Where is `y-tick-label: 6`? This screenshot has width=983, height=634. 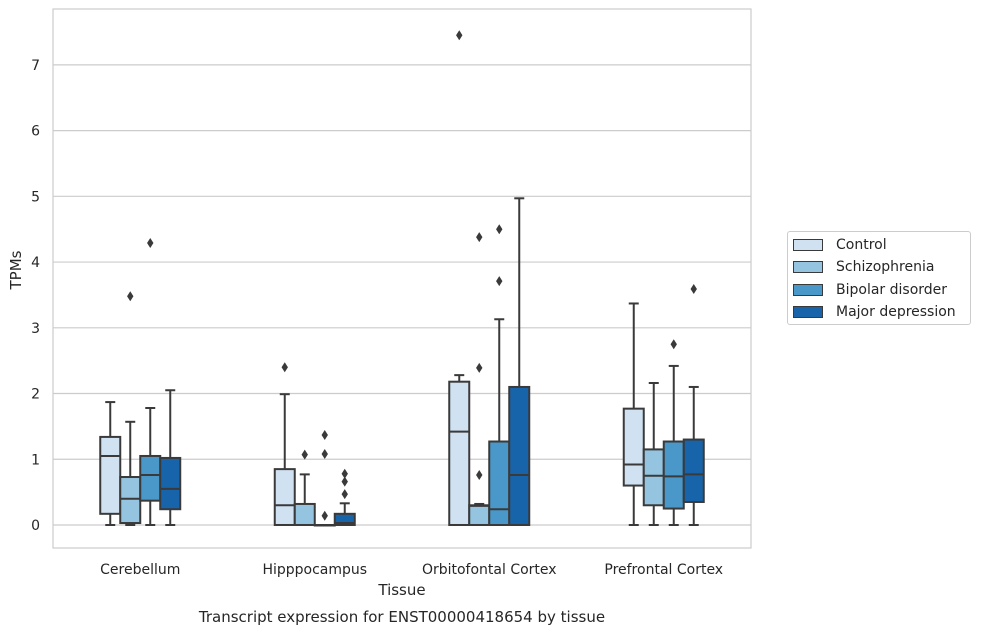
y-tick-label: 6 is located at coordinates (35, 132).